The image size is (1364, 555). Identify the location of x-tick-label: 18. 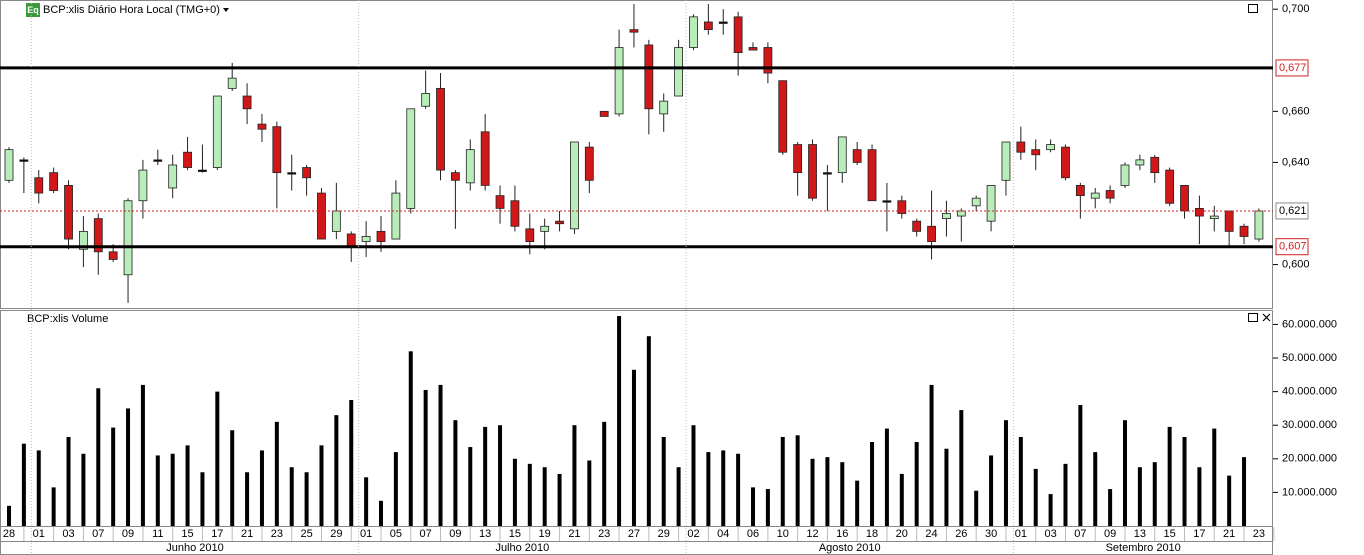
(872, 534).